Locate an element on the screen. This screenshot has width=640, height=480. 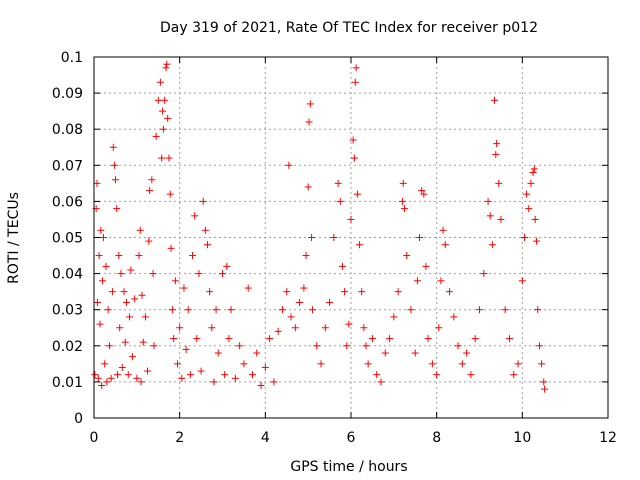
y-tick-label: 0.04 is located at coordinates (67, 275).